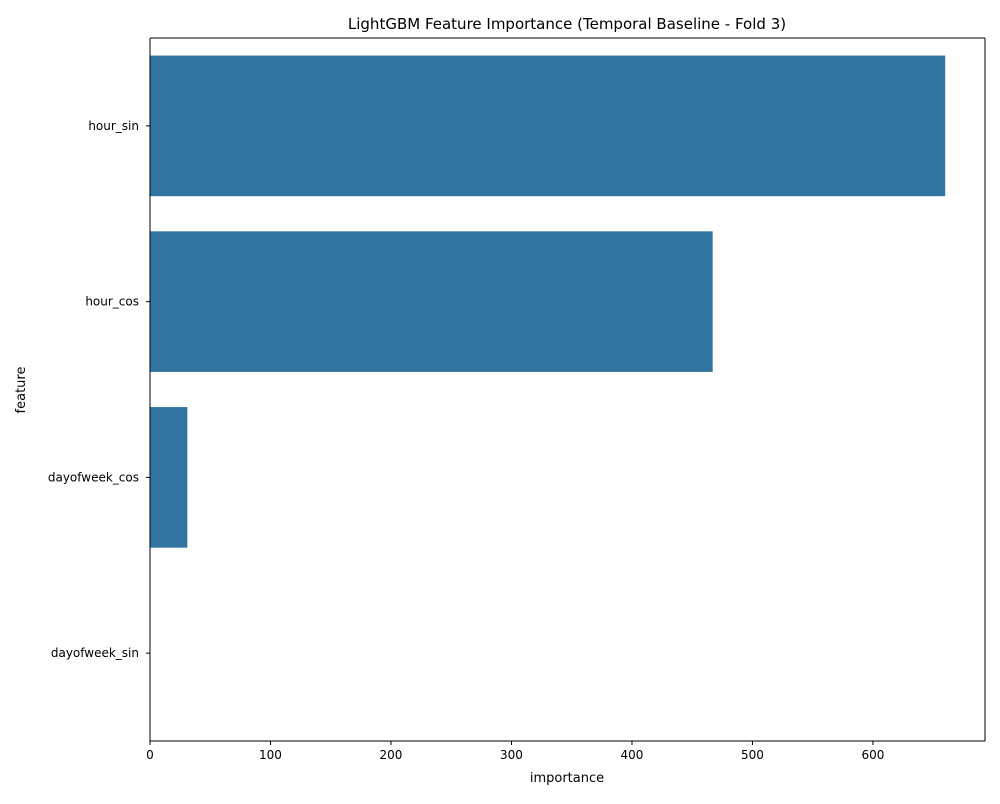 The width and height of the screenshot is (1000, 804). What do you see at coordinates (431, 301) in the screenshot?
I see `bar-hour-cos` at bounding box center [431, 301].